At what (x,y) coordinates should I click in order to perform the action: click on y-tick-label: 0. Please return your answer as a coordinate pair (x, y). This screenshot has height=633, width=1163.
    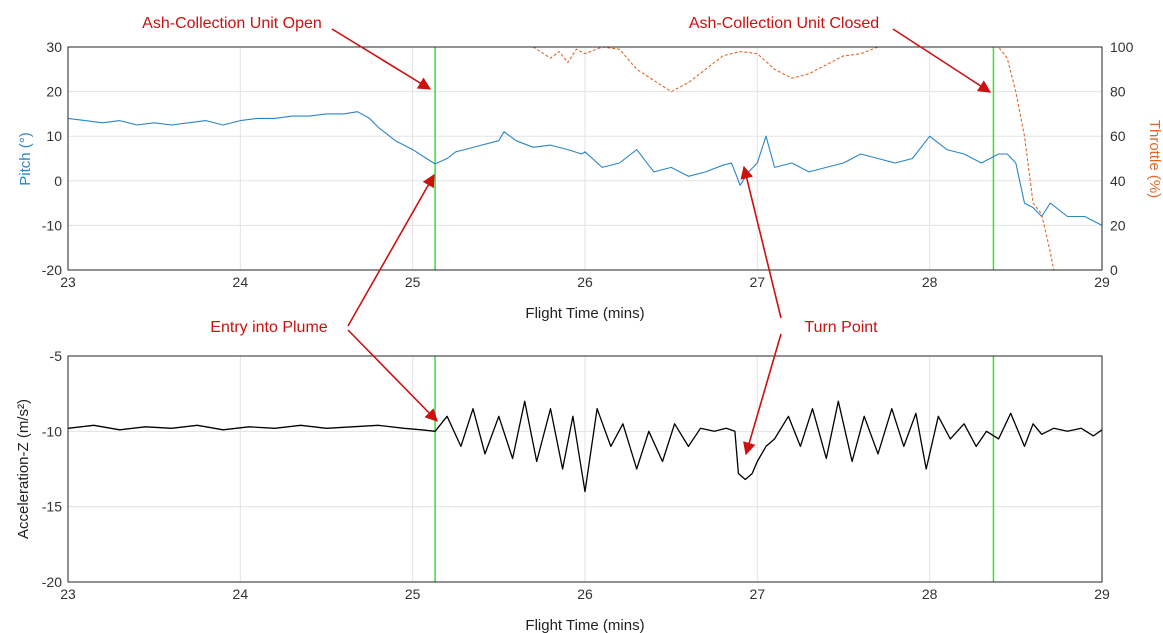
    Looking at the image, I should click on (58, 181).